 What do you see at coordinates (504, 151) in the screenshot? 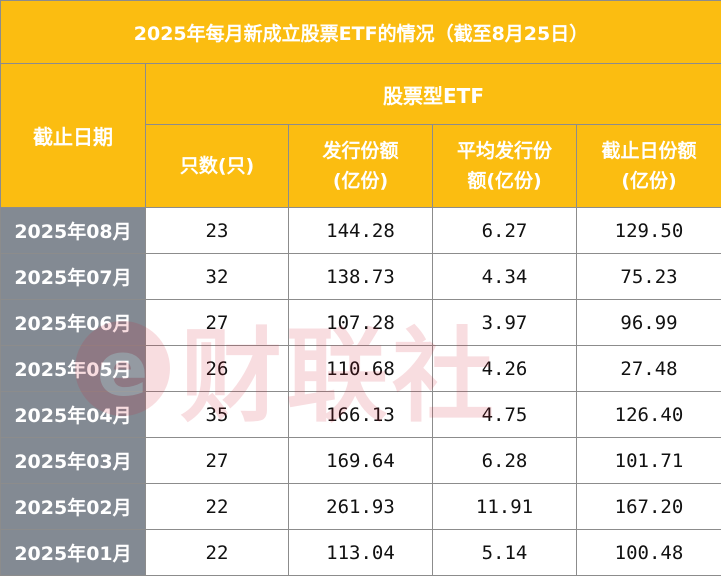
I see `avg-header-line1: 平均发行份` at bounding box center [504, 151].